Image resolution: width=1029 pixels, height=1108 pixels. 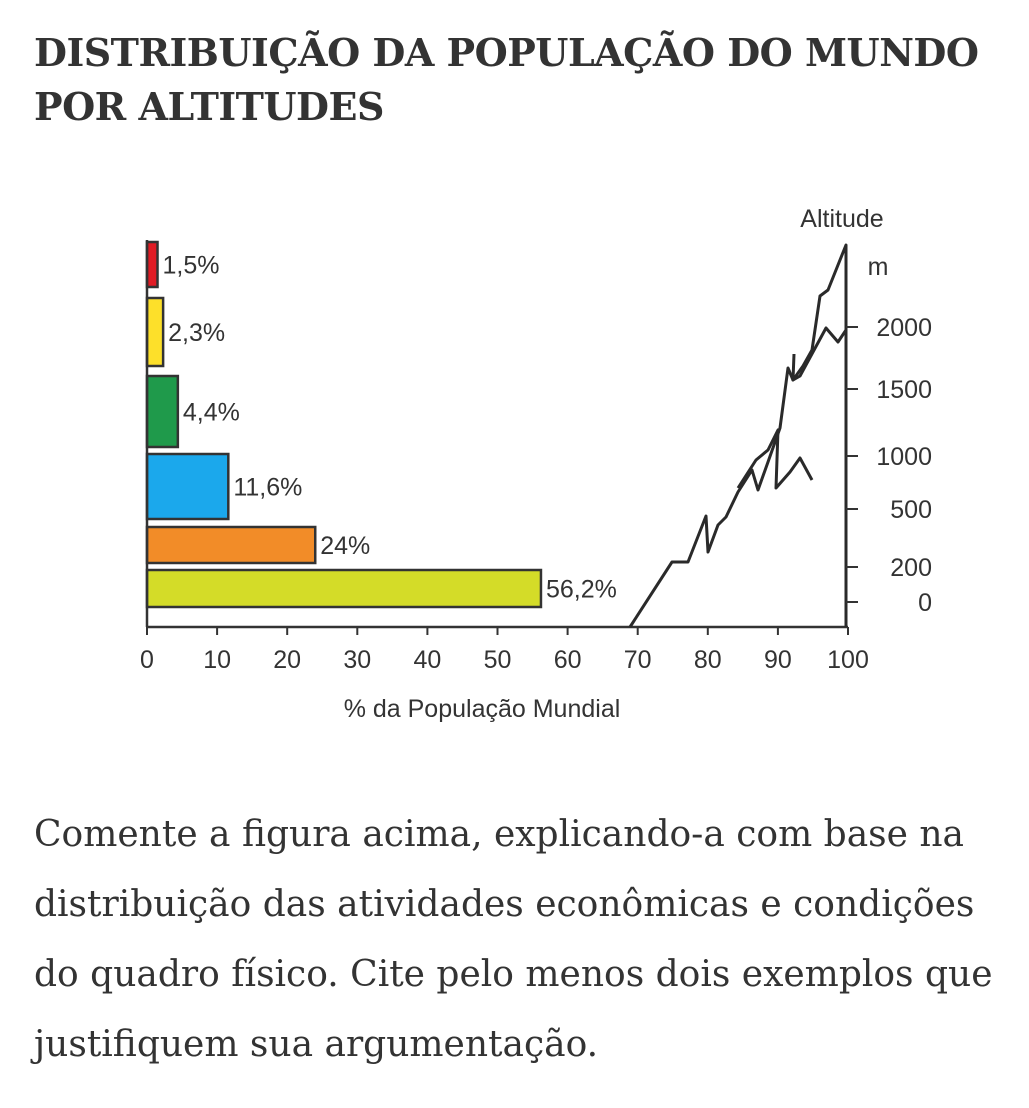 I want to click on right-ticks-group: 0 200 500 1000 1500 2000, so click(x=889, y=465).